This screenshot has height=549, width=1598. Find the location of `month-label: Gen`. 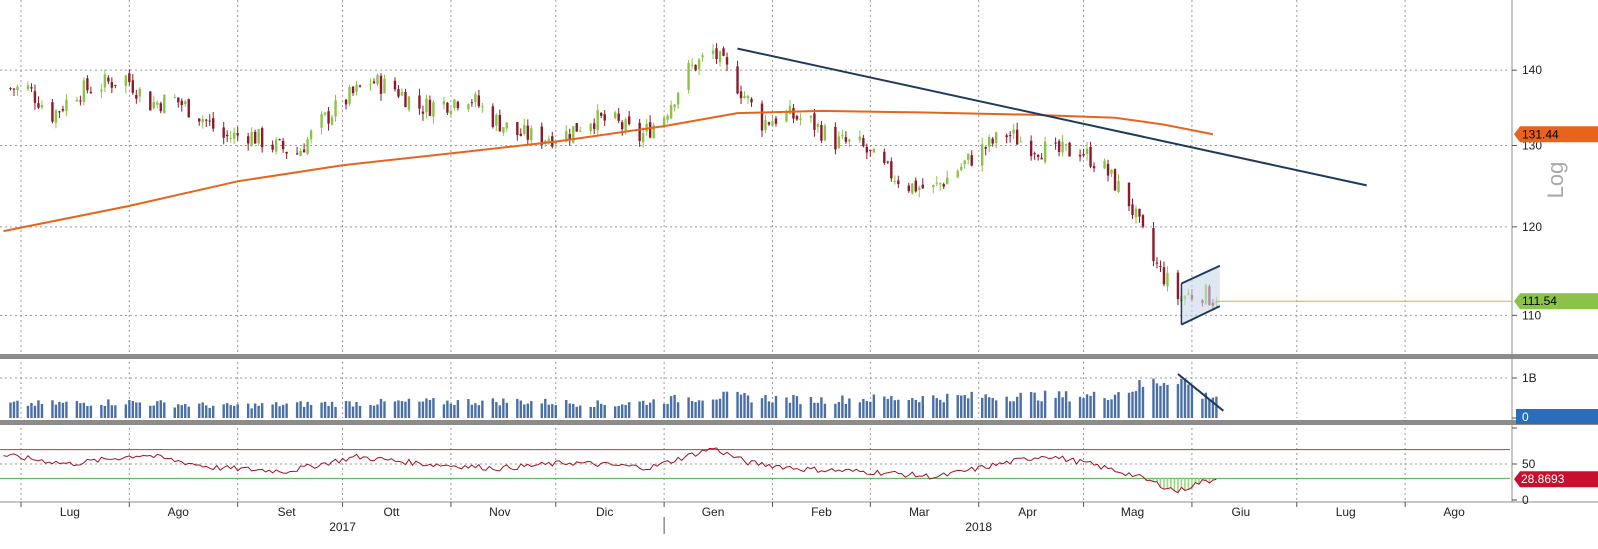

month-label: Gen is located at coordinates (713, 512).